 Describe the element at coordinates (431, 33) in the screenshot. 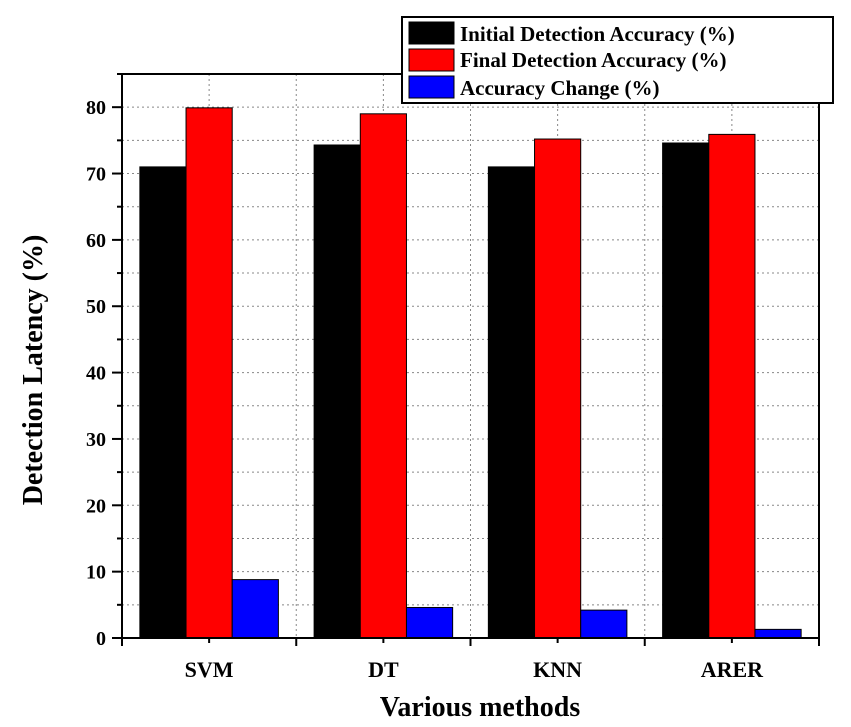

I see `legend-swatch-initial` at that location.